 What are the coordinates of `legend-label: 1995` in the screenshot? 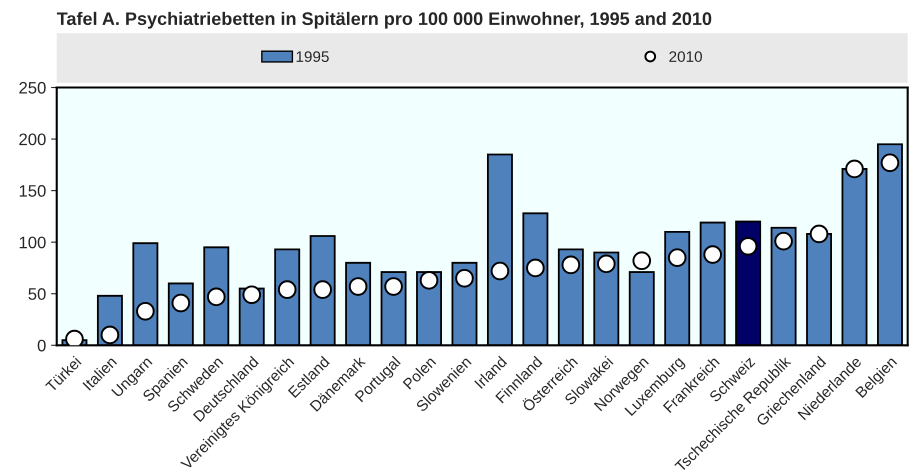 It's located at (312, 56).